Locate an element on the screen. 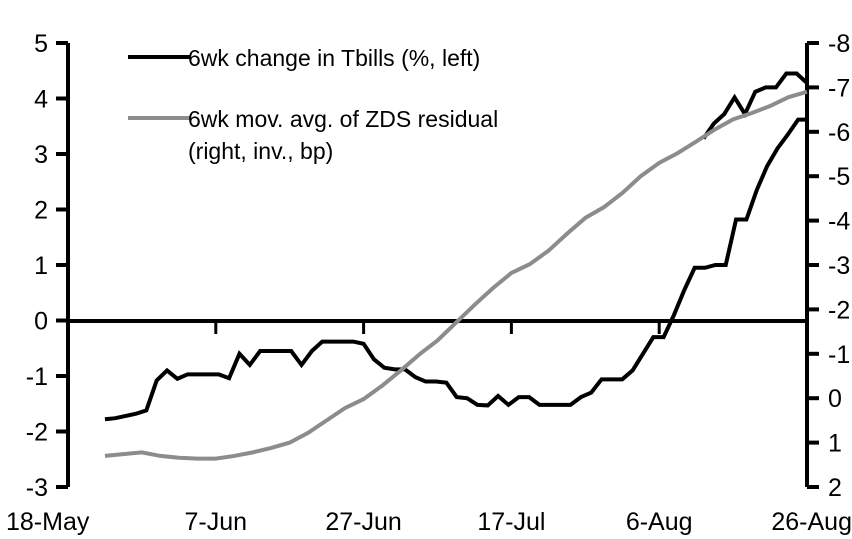 The image size is (852, 539). legend-label-1: 6wk mov. avg. of ZDS residual is located at coordinates (343, 119).